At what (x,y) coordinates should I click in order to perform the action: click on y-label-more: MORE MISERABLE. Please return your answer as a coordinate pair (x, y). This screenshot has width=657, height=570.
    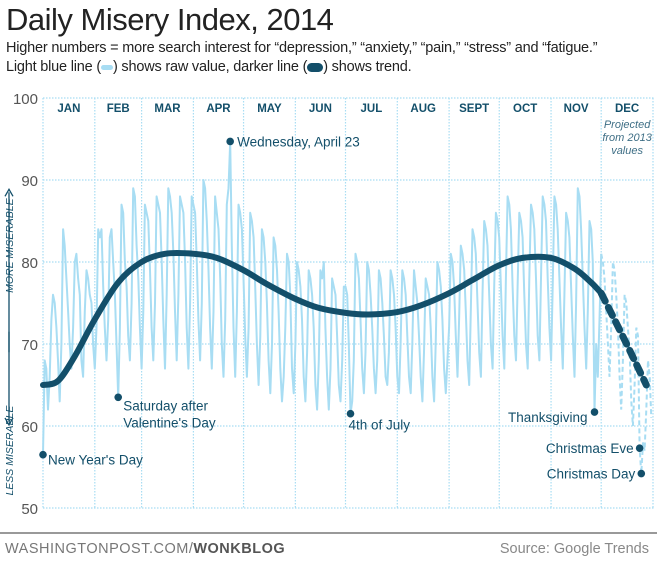
    Looking at the image, I should click on (10, 245).